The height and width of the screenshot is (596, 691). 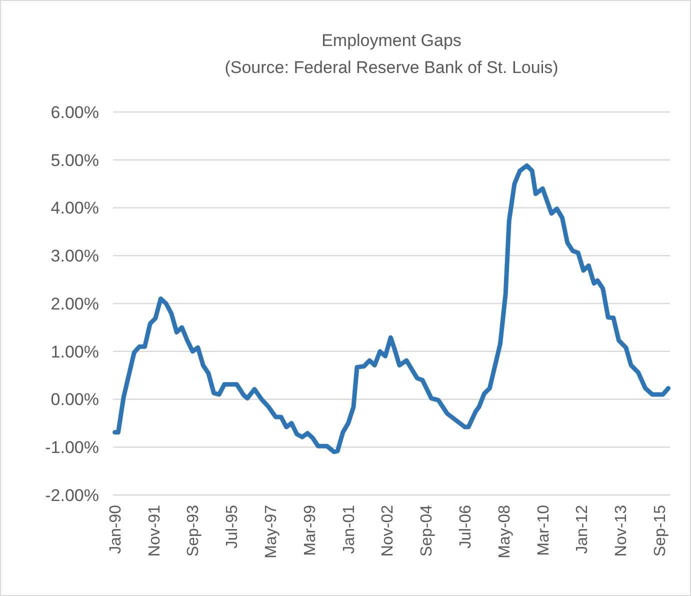 I want to click on x-tick-label: May-97, so click(x=271, y=531).